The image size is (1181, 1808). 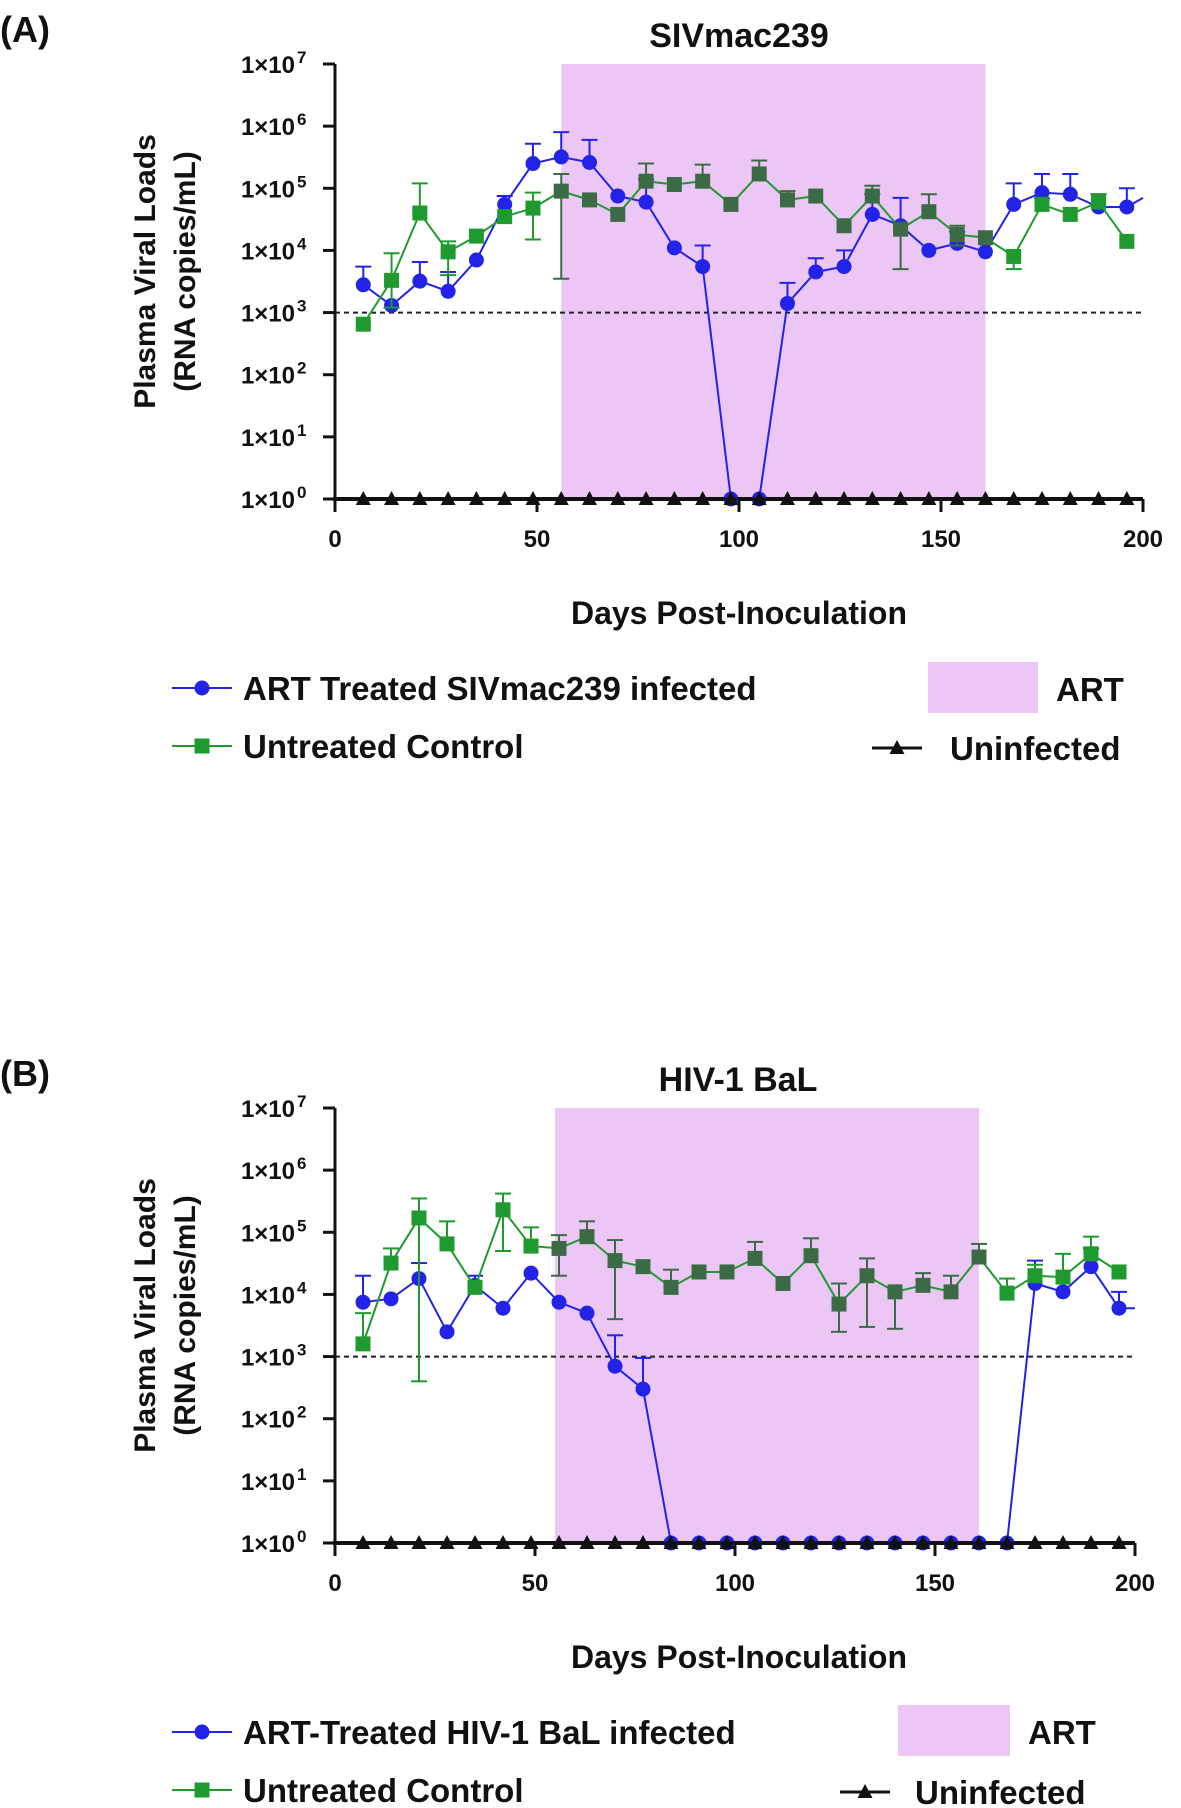 I want to click on x-tick-label: 0, so click(x=334, y=1583).